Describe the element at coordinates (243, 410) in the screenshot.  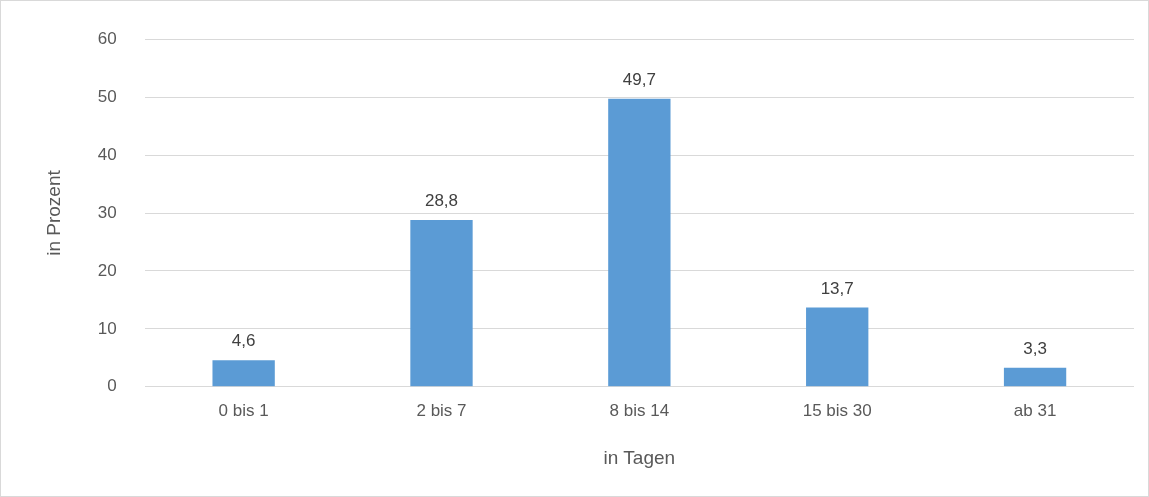
I see `x-tick-label: 0 bis 1` at that location.